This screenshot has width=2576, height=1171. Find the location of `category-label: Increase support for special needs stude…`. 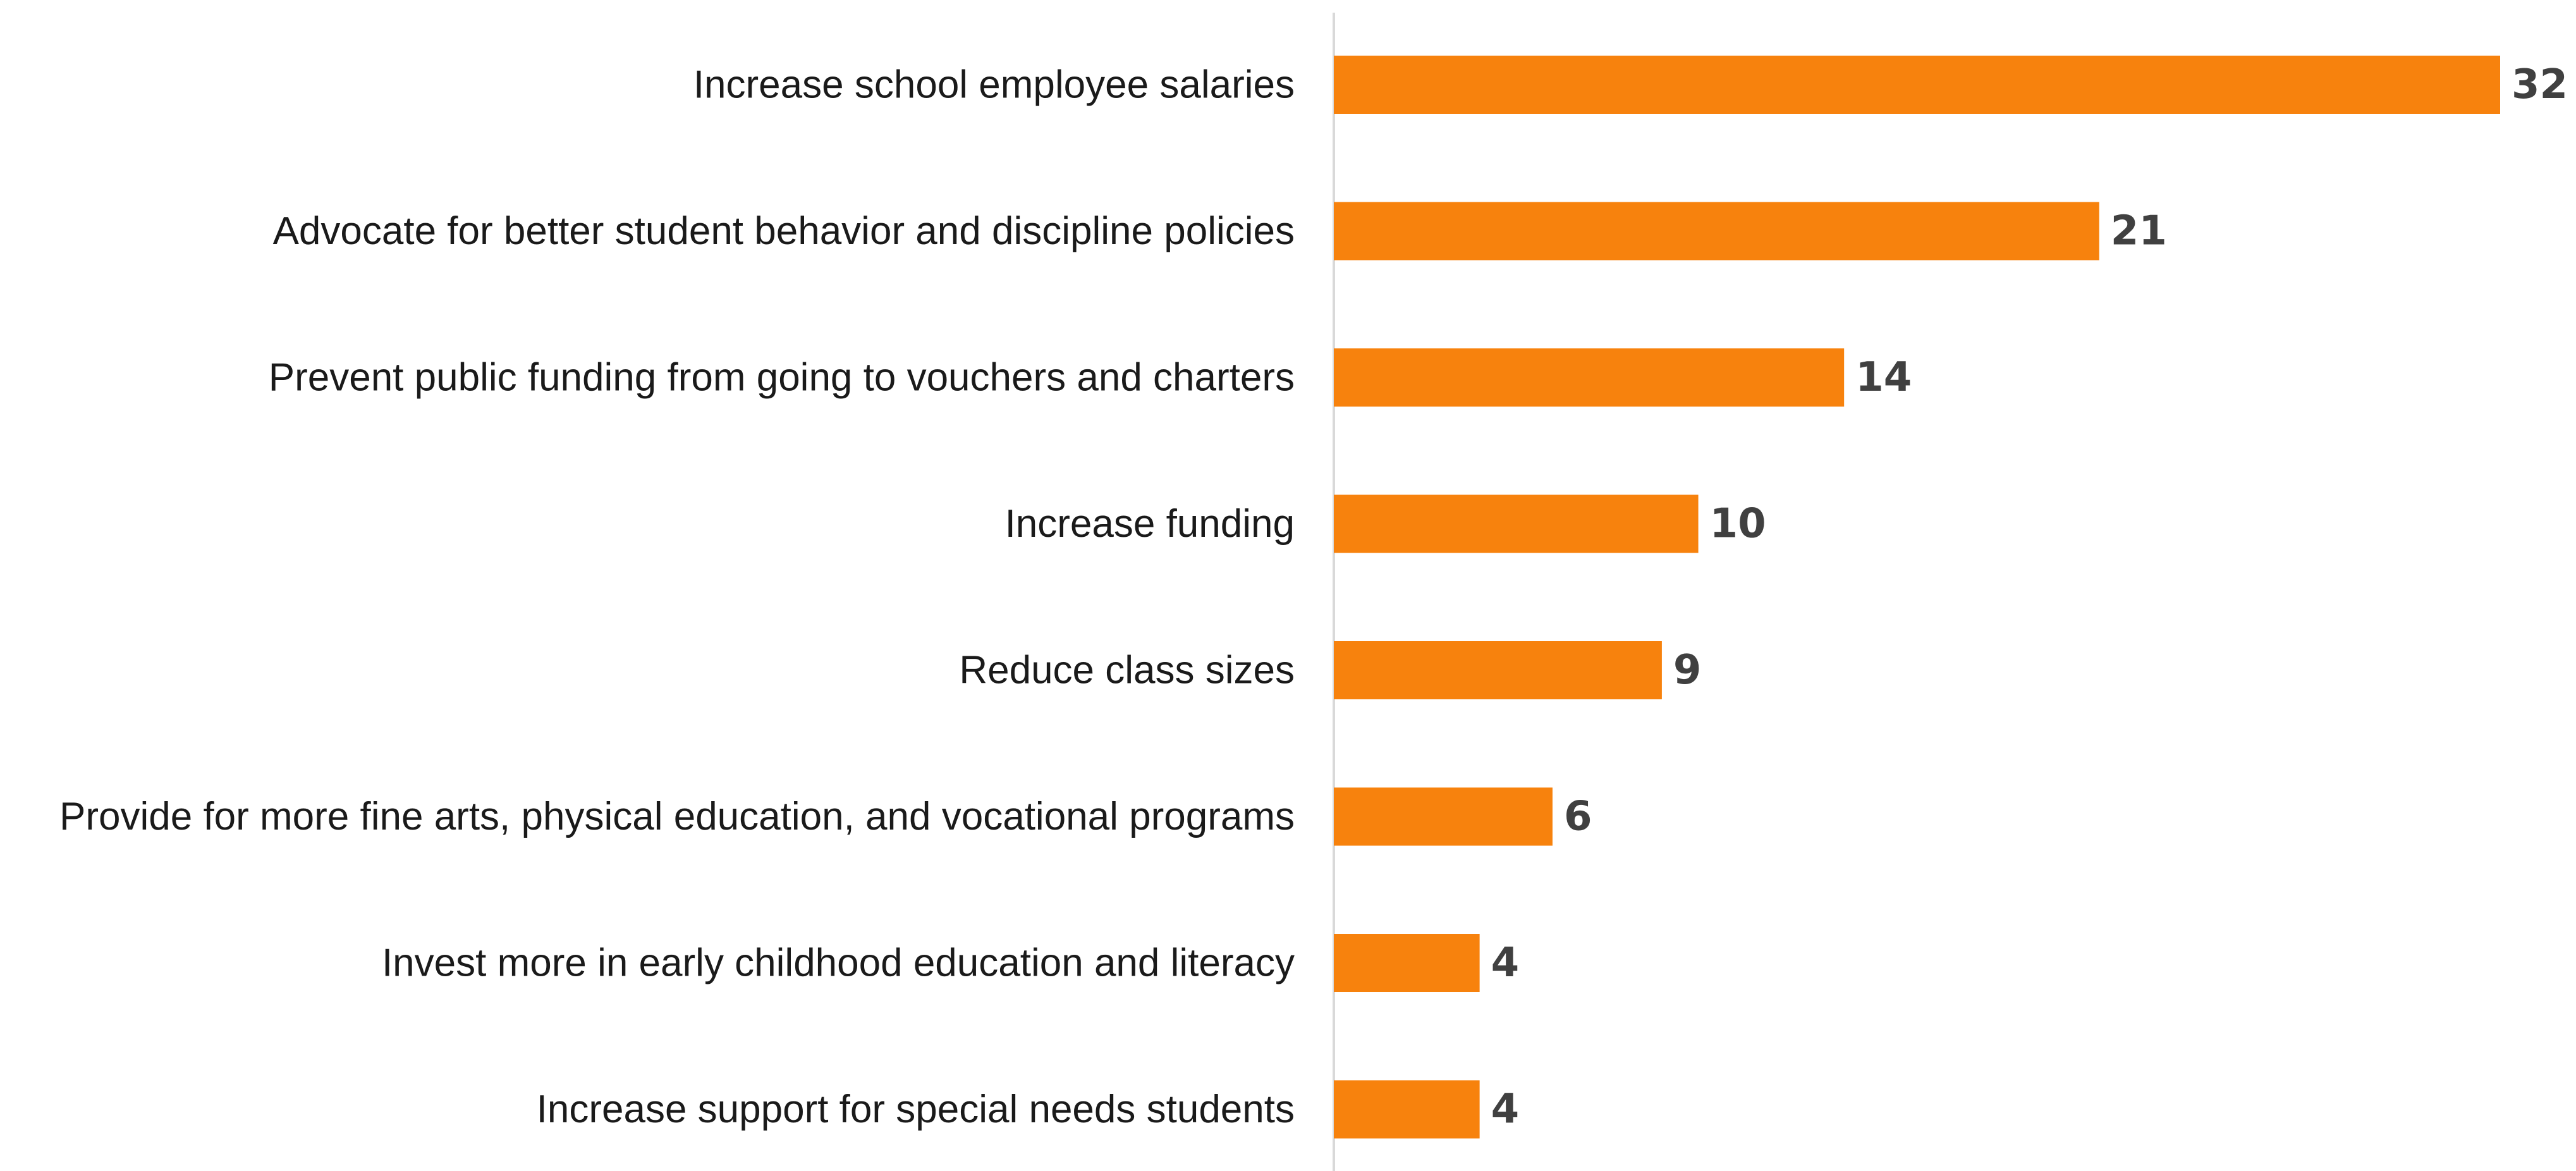

category-label: Increase support for special needs stude… is located at coordinates (916, 1109).